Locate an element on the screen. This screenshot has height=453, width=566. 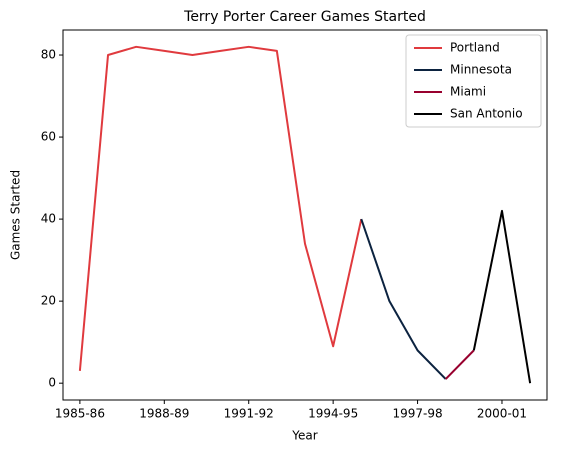
x-axis-label: Year is located at coordinates (304, 436).